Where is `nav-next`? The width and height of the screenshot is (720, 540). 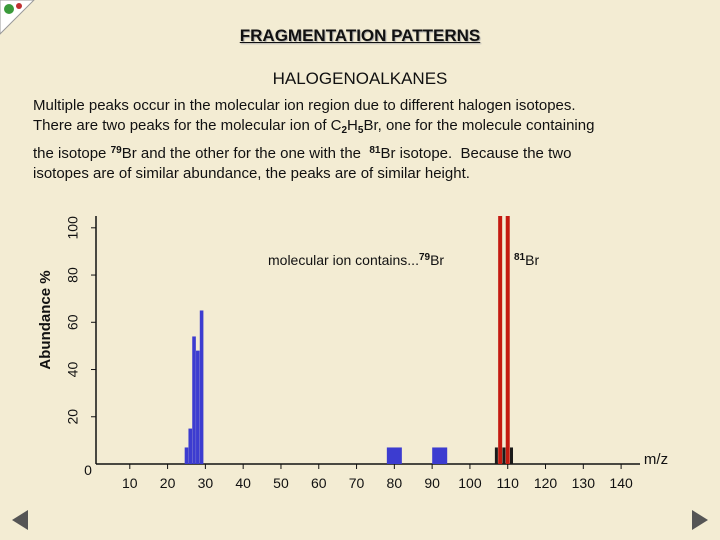 nav-next is located at coordinates (700, 520).